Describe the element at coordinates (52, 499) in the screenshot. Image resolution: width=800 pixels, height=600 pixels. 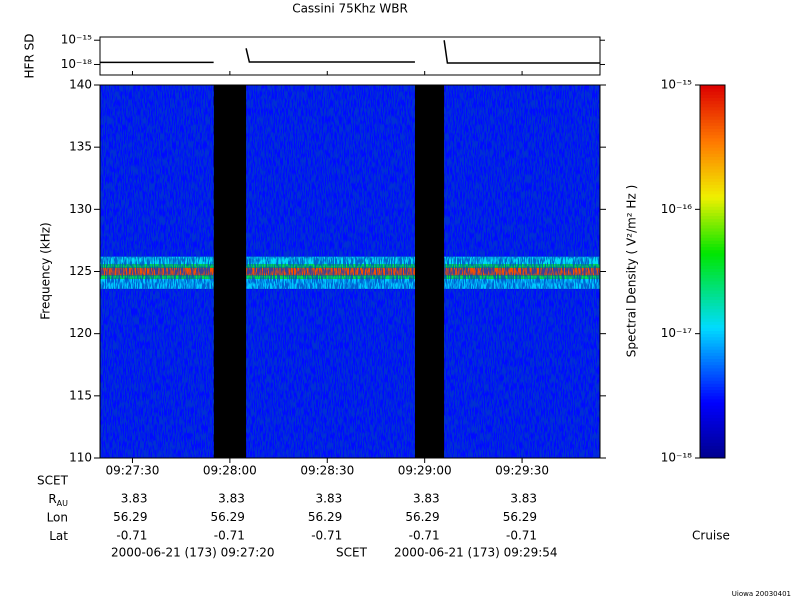
I see `ephemeris-label-text: R` at that location.